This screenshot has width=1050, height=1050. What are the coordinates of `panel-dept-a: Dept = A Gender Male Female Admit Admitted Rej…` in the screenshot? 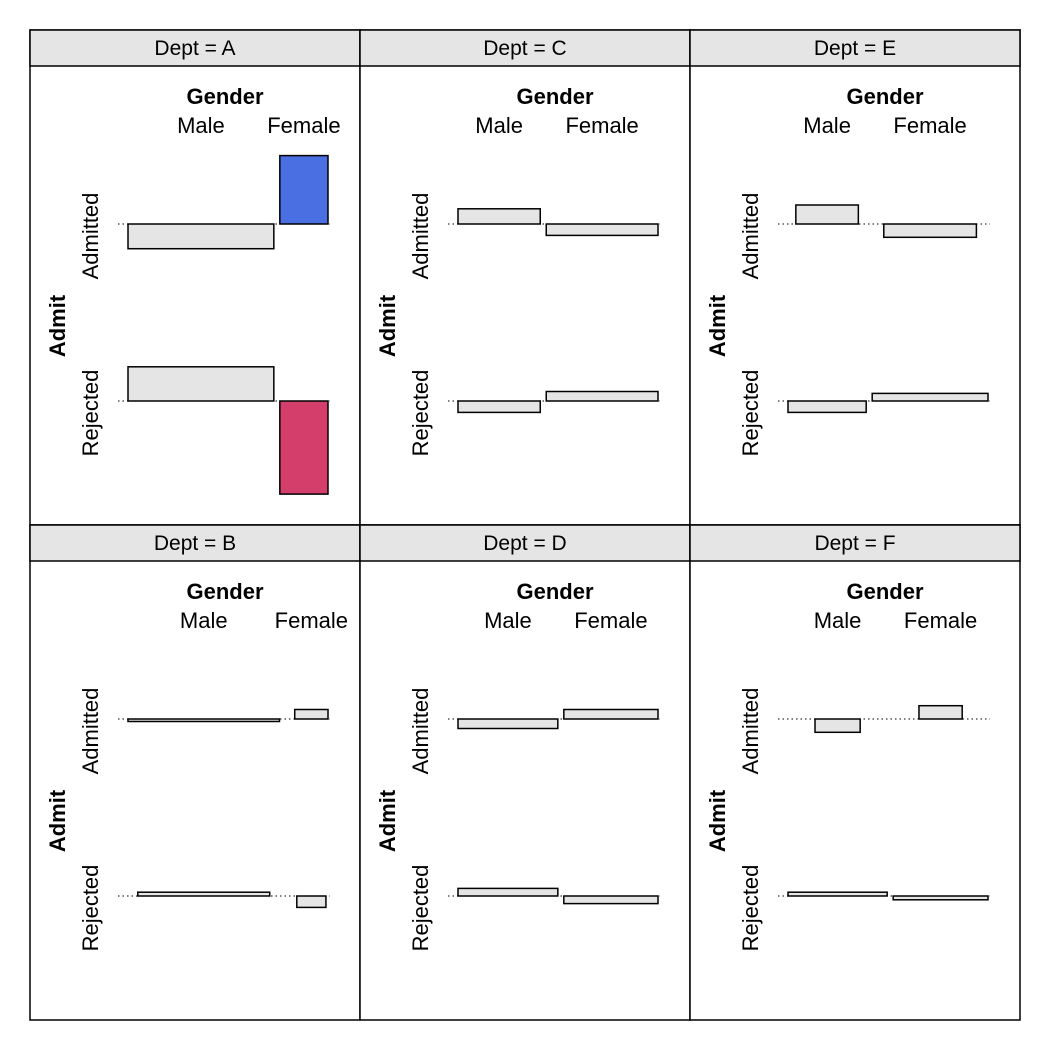 It's located at (195, 277).